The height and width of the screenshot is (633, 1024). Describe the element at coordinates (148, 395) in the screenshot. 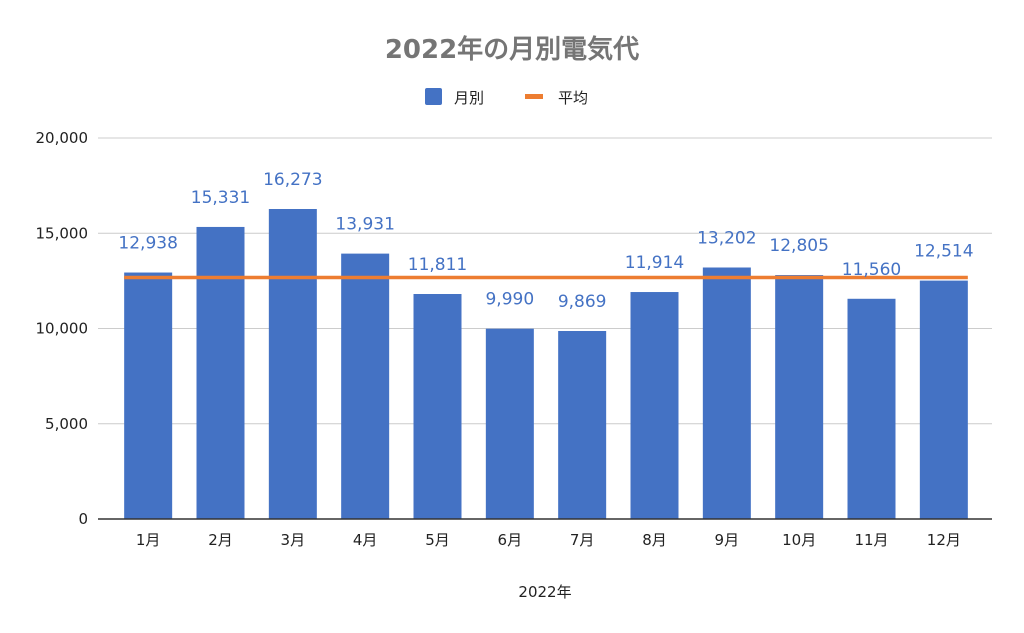

I see `bar-1月` at that location.